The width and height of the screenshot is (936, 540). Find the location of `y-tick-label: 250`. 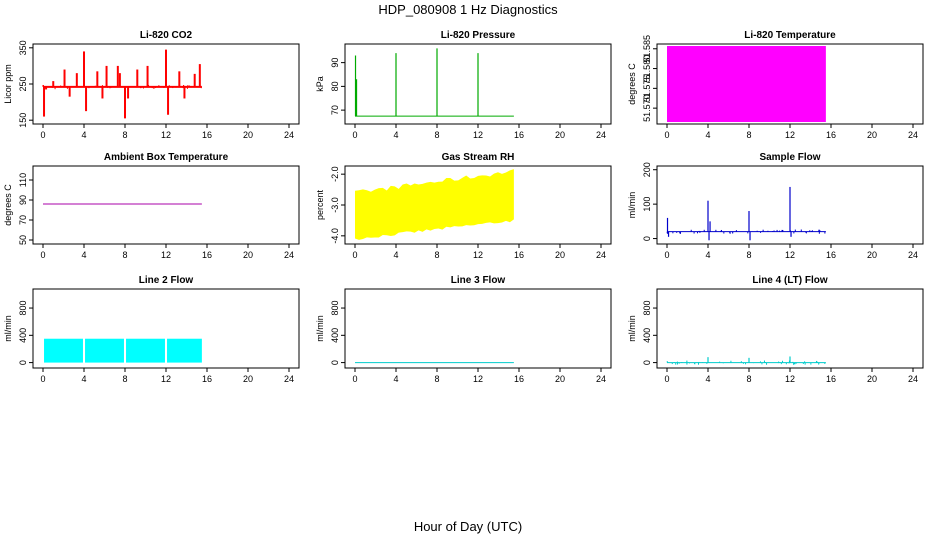

y-tick-label: 250 is located at coordinates (23, 83).